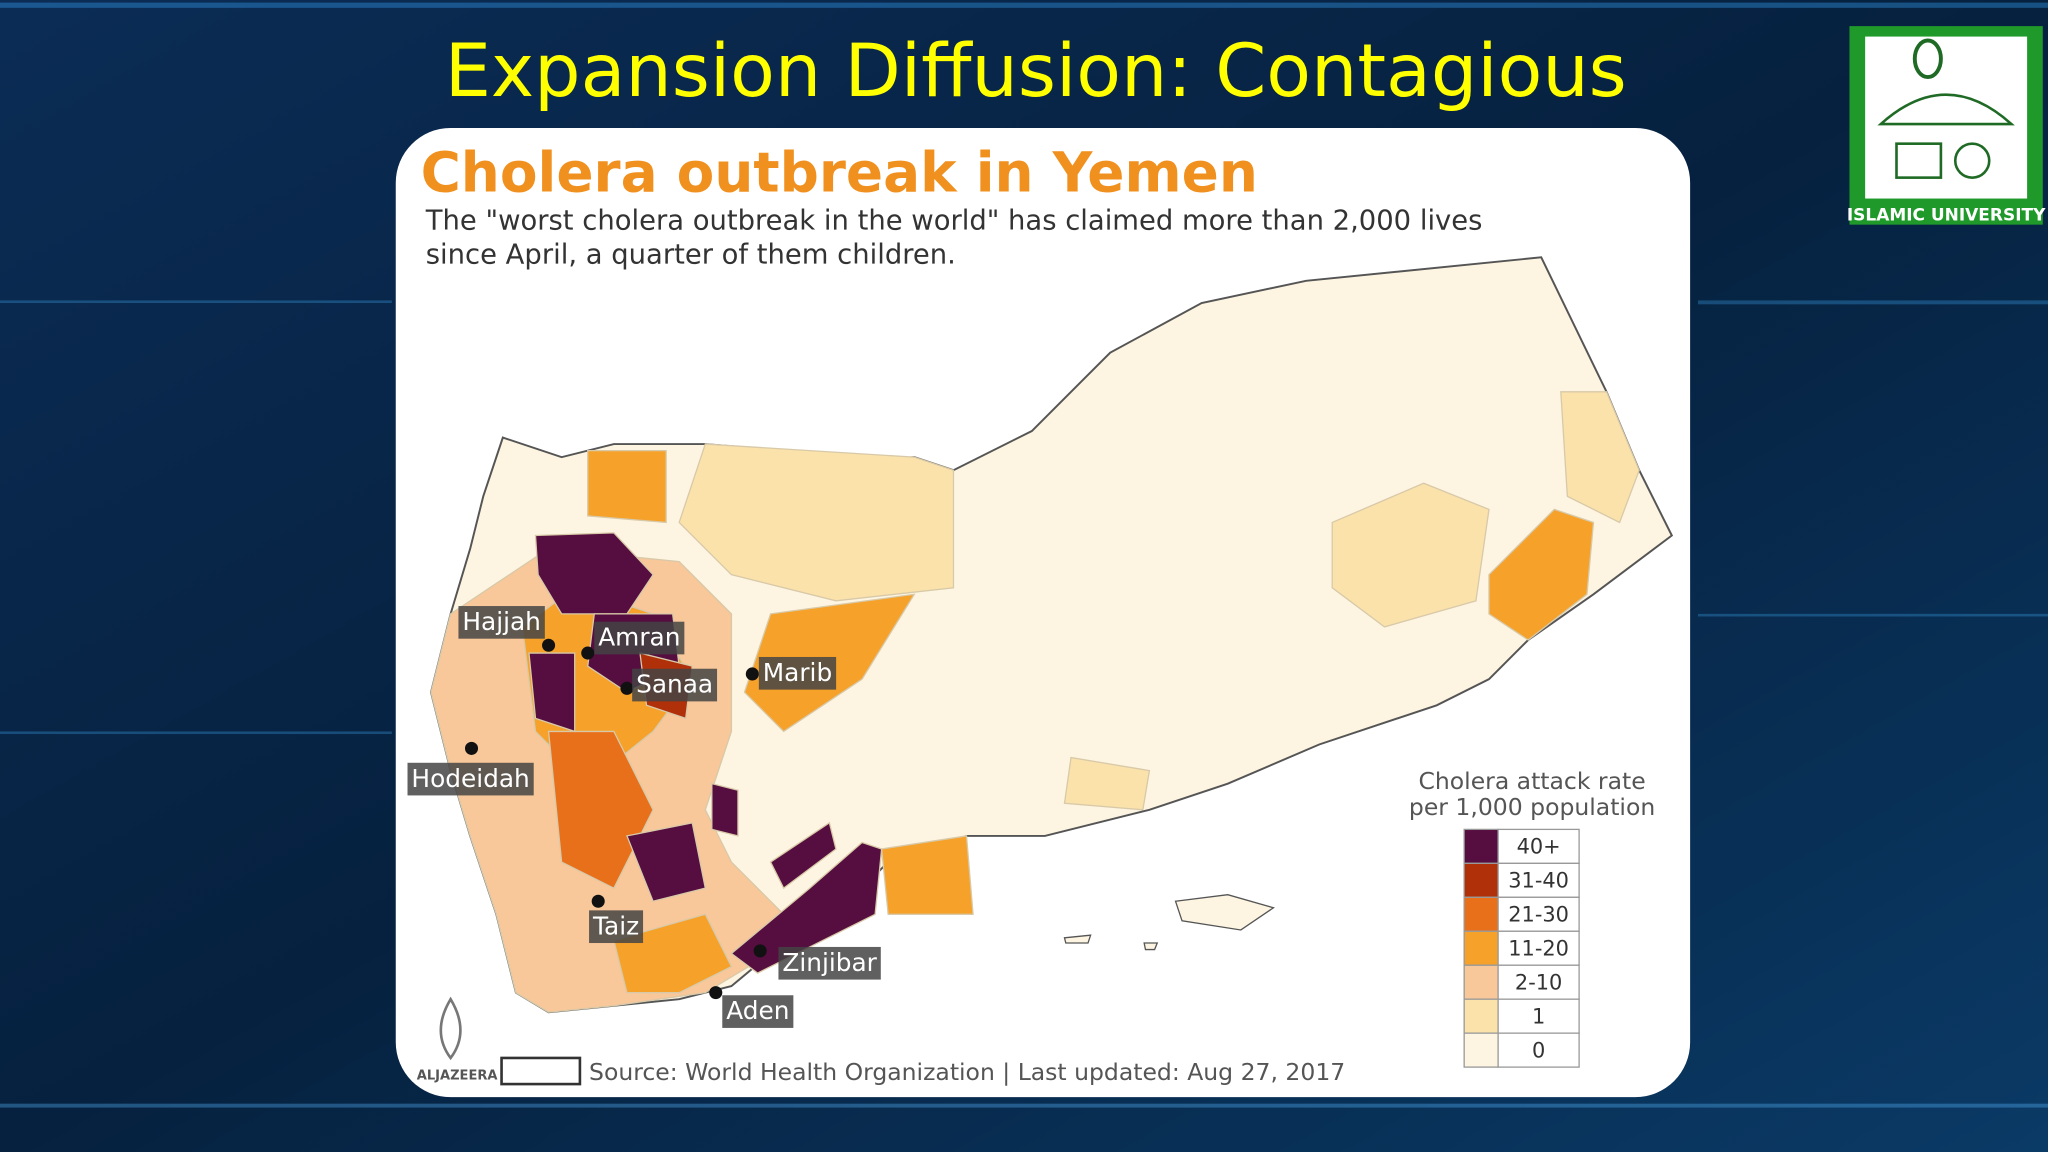 Image resolution: width=2048 pixels, height=1152 pixels. I want to click on legend: 40+ 31-40 21-30 11-20 2-10 1 0, so click(1521, 948).